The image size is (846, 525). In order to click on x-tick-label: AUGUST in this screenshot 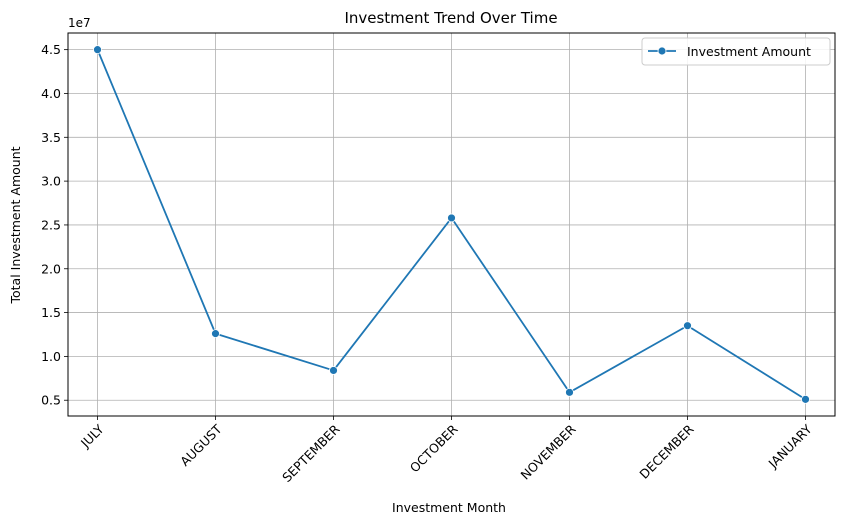, I will do `click(201, 445)`.